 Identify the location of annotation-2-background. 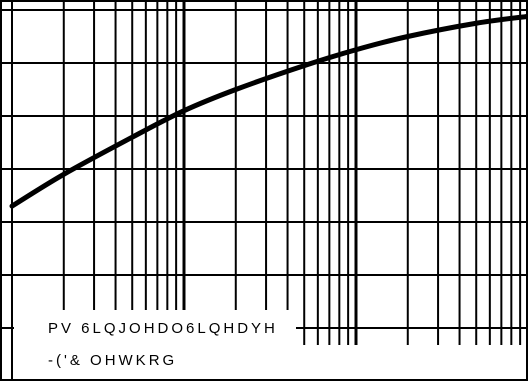
(271, 362).